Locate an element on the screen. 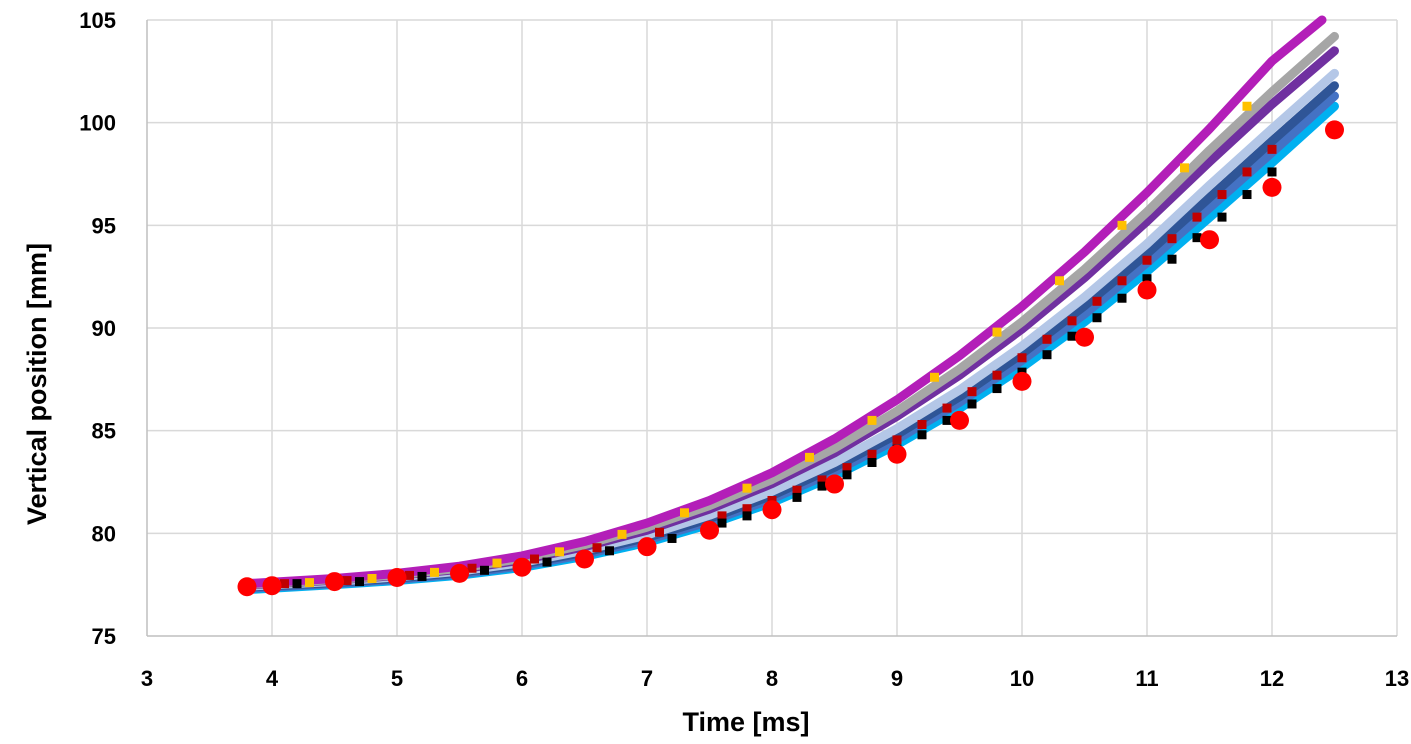  x-tick-label: 9 is located at coordinates (897, 678).